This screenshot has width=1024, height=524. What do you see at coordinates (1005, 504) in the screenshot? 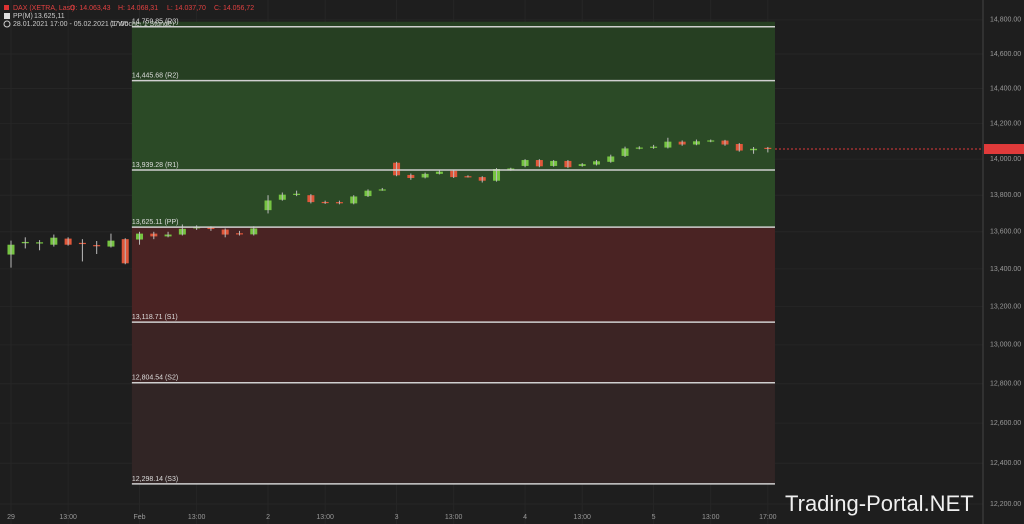
I see `y-tick-label: 12,200.00` at bounding box center [1005, 504].